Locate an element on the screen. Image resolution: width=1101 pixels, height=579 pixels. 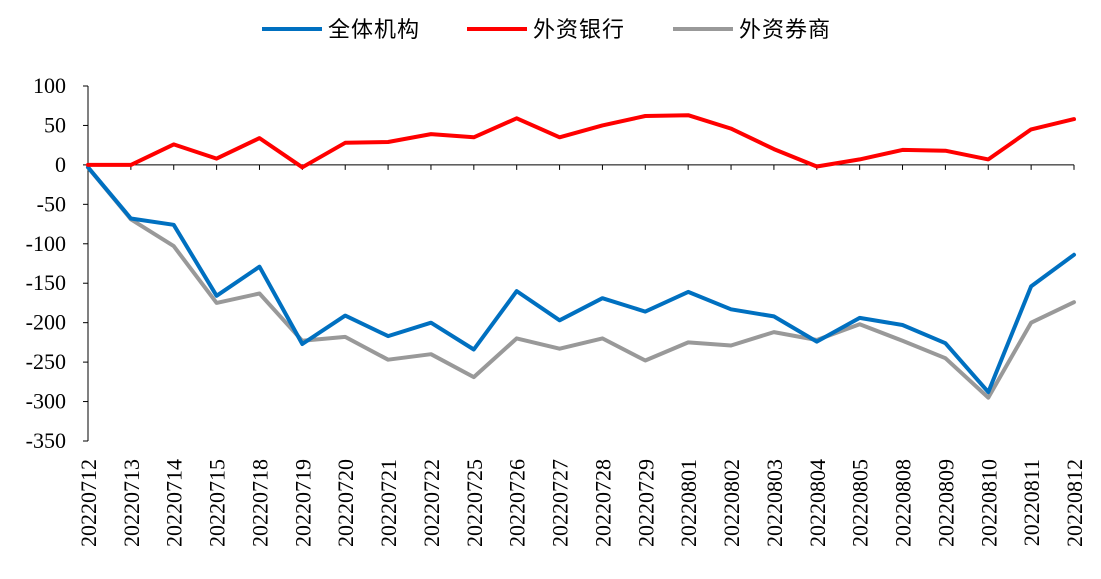
x-tick-label: 20220715 is located at coordinates (217, 503).